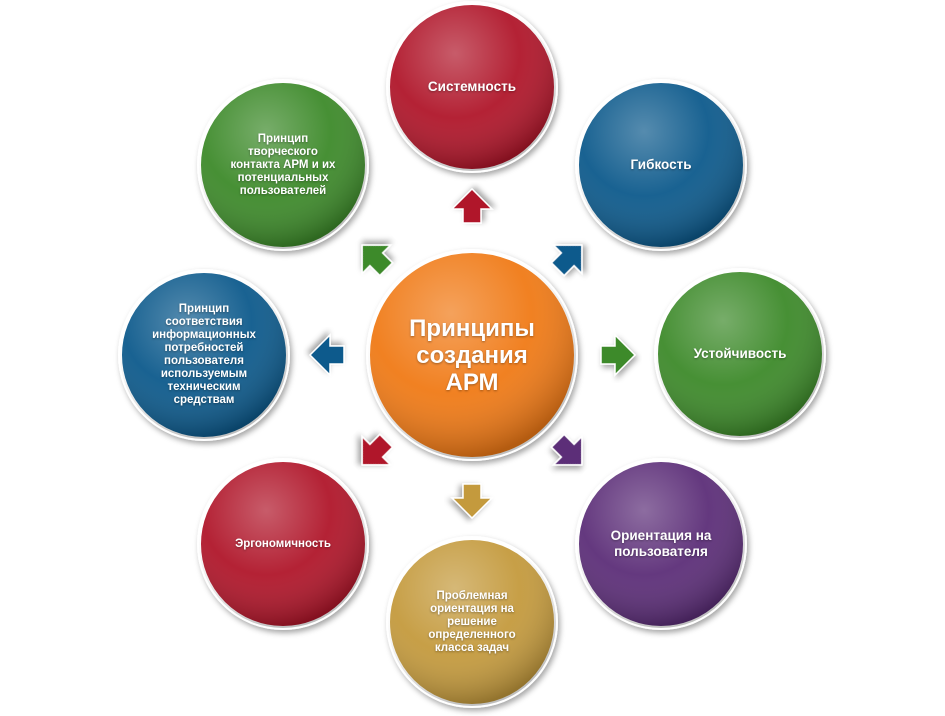 This screenshot has width=945, height=716. I want to click on center-circle-gloss, so click(472, 355).